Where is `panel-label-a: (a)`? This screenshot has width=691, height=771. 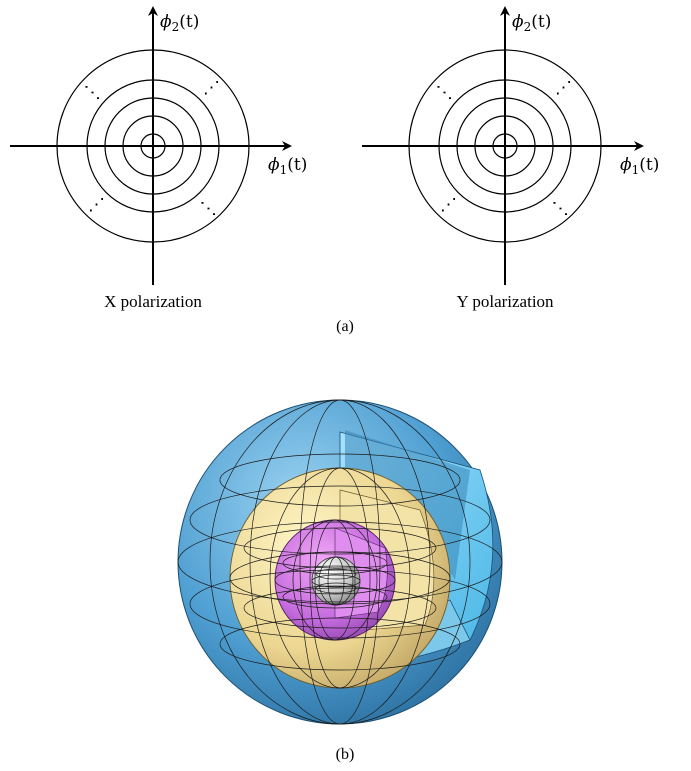 panel-label-a: (a) is located at coordinates (345, 326).